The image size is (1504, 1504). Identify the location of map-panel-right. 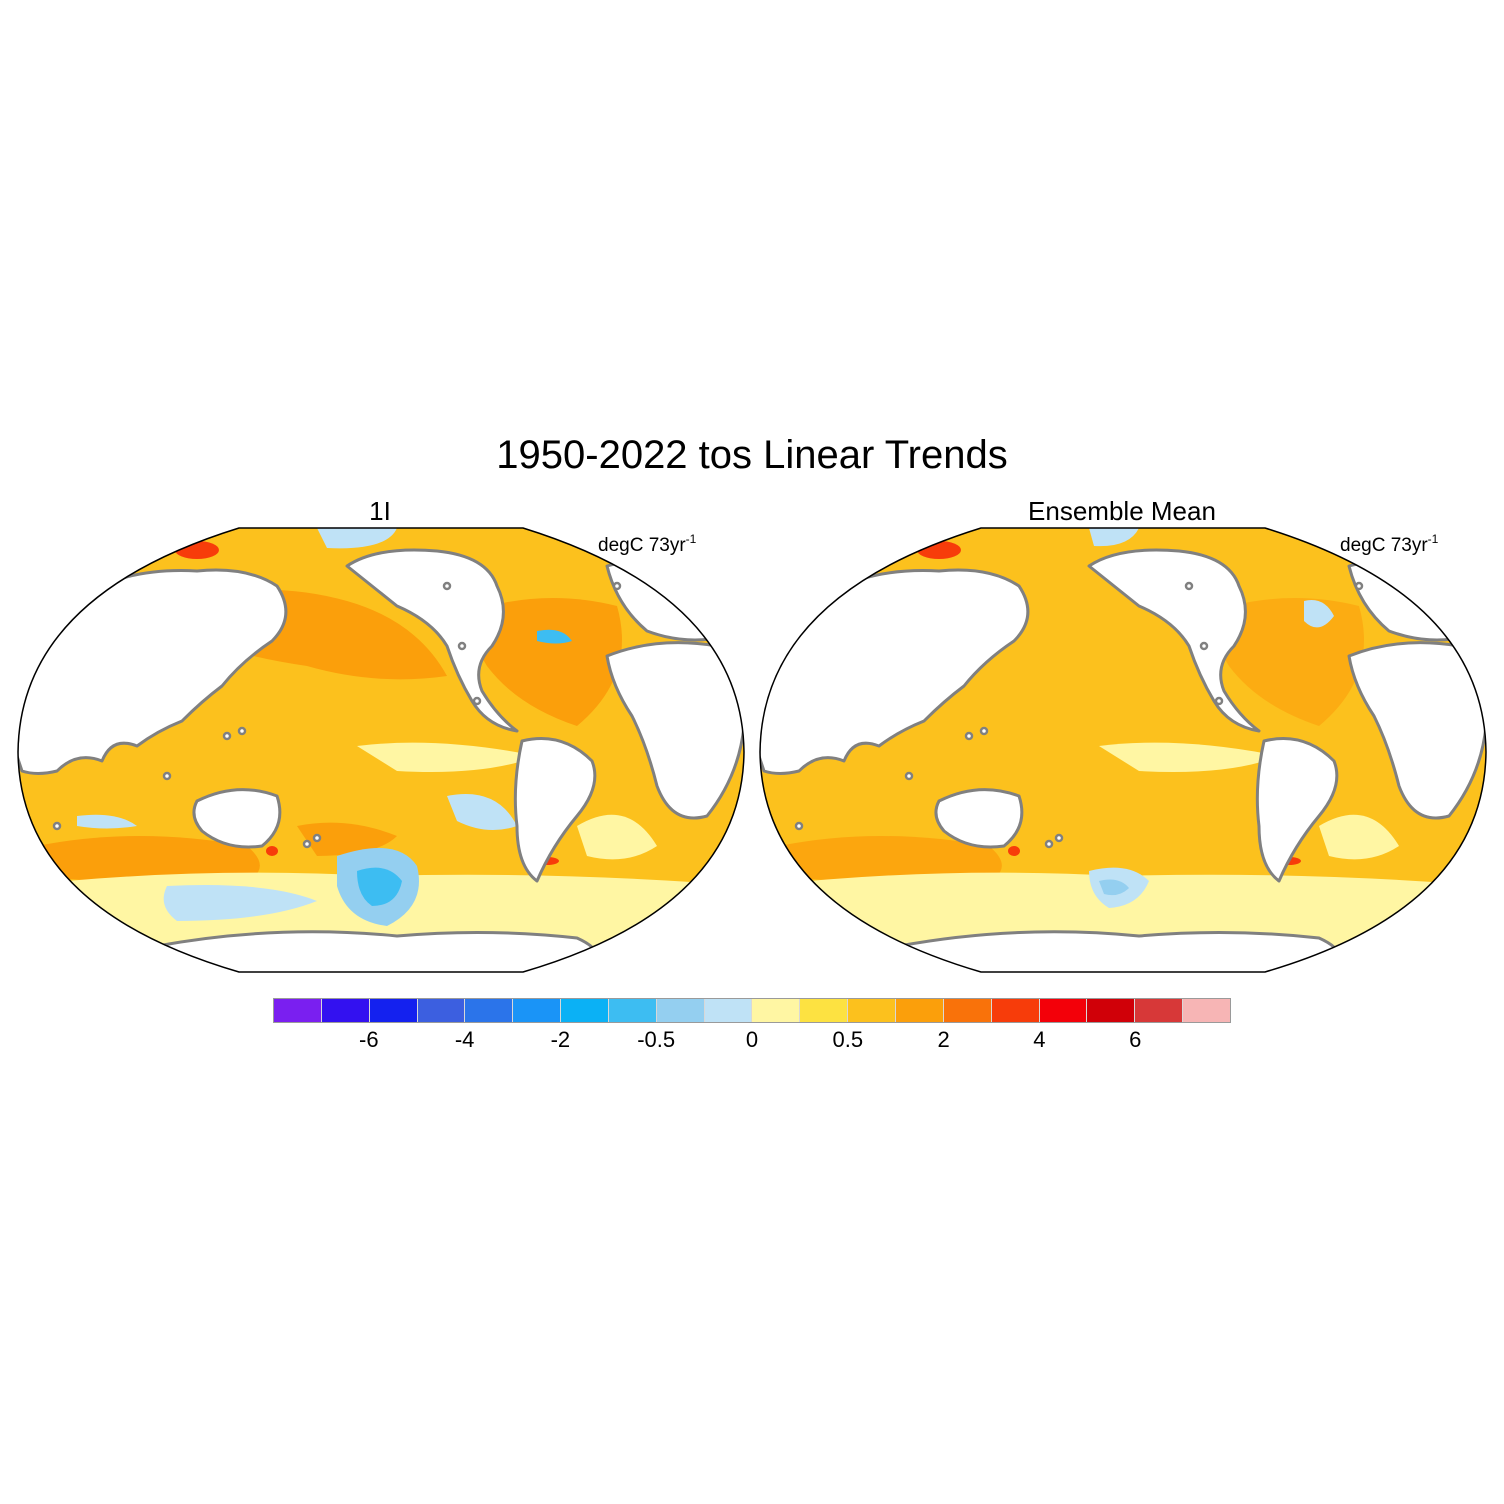
(1123, 750).